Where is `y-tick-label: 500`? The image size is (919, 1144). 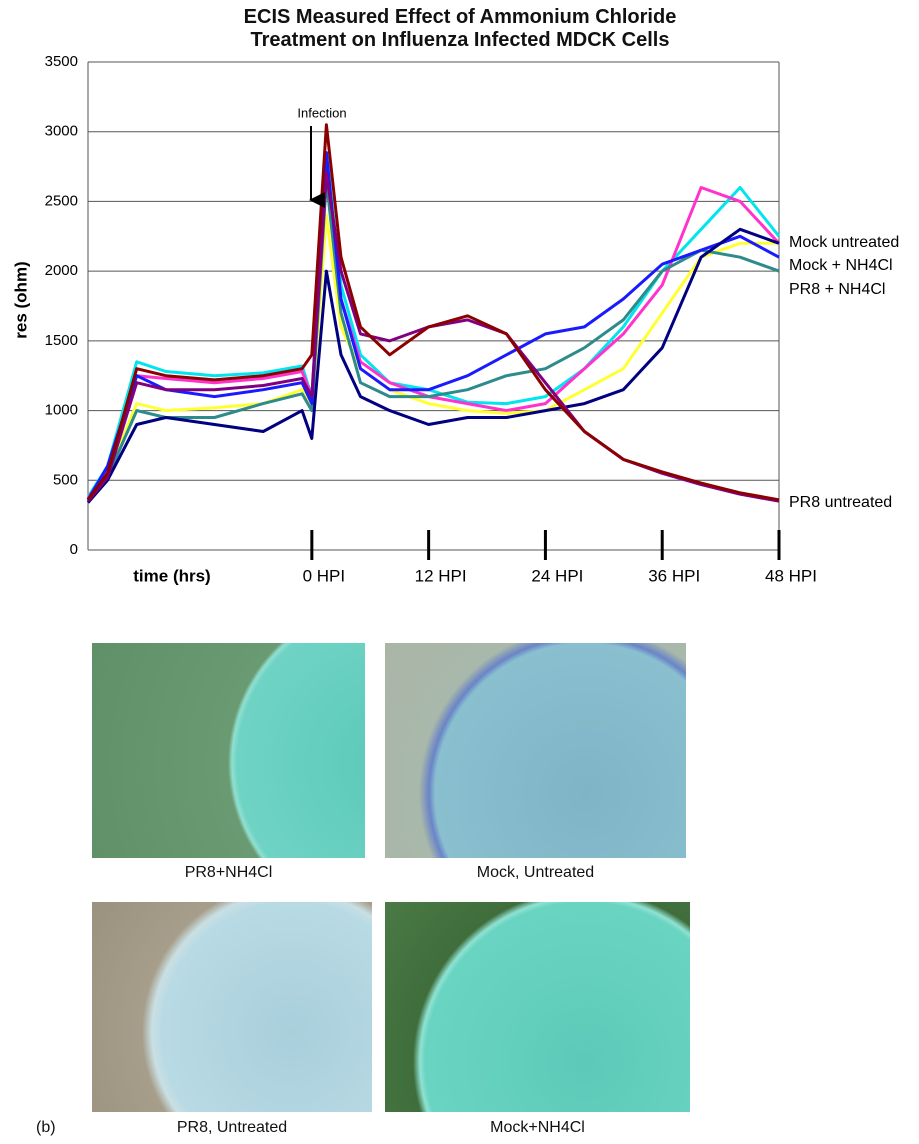
y-tick-label: 500 is located at coordinates (65, 479).